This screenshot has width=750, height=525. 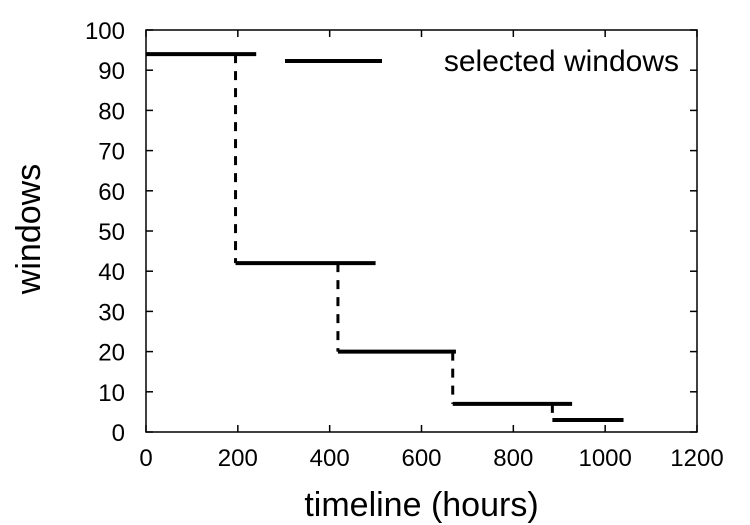 I want to click on y-tick-label: 20, so click(x=111, y=353).